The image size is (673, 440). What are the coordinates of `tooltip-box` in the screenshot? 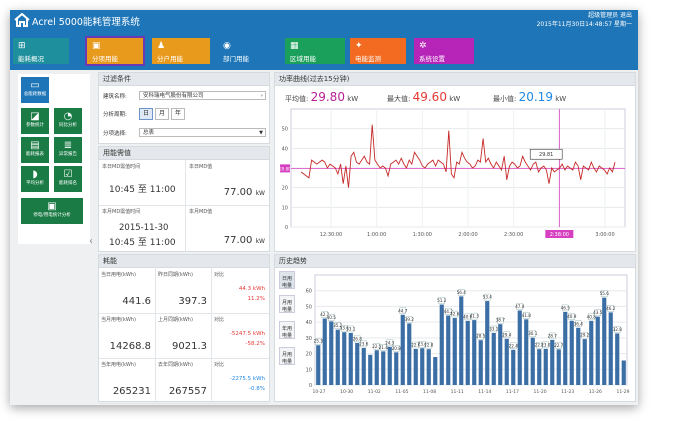 It's located at (546, 154).